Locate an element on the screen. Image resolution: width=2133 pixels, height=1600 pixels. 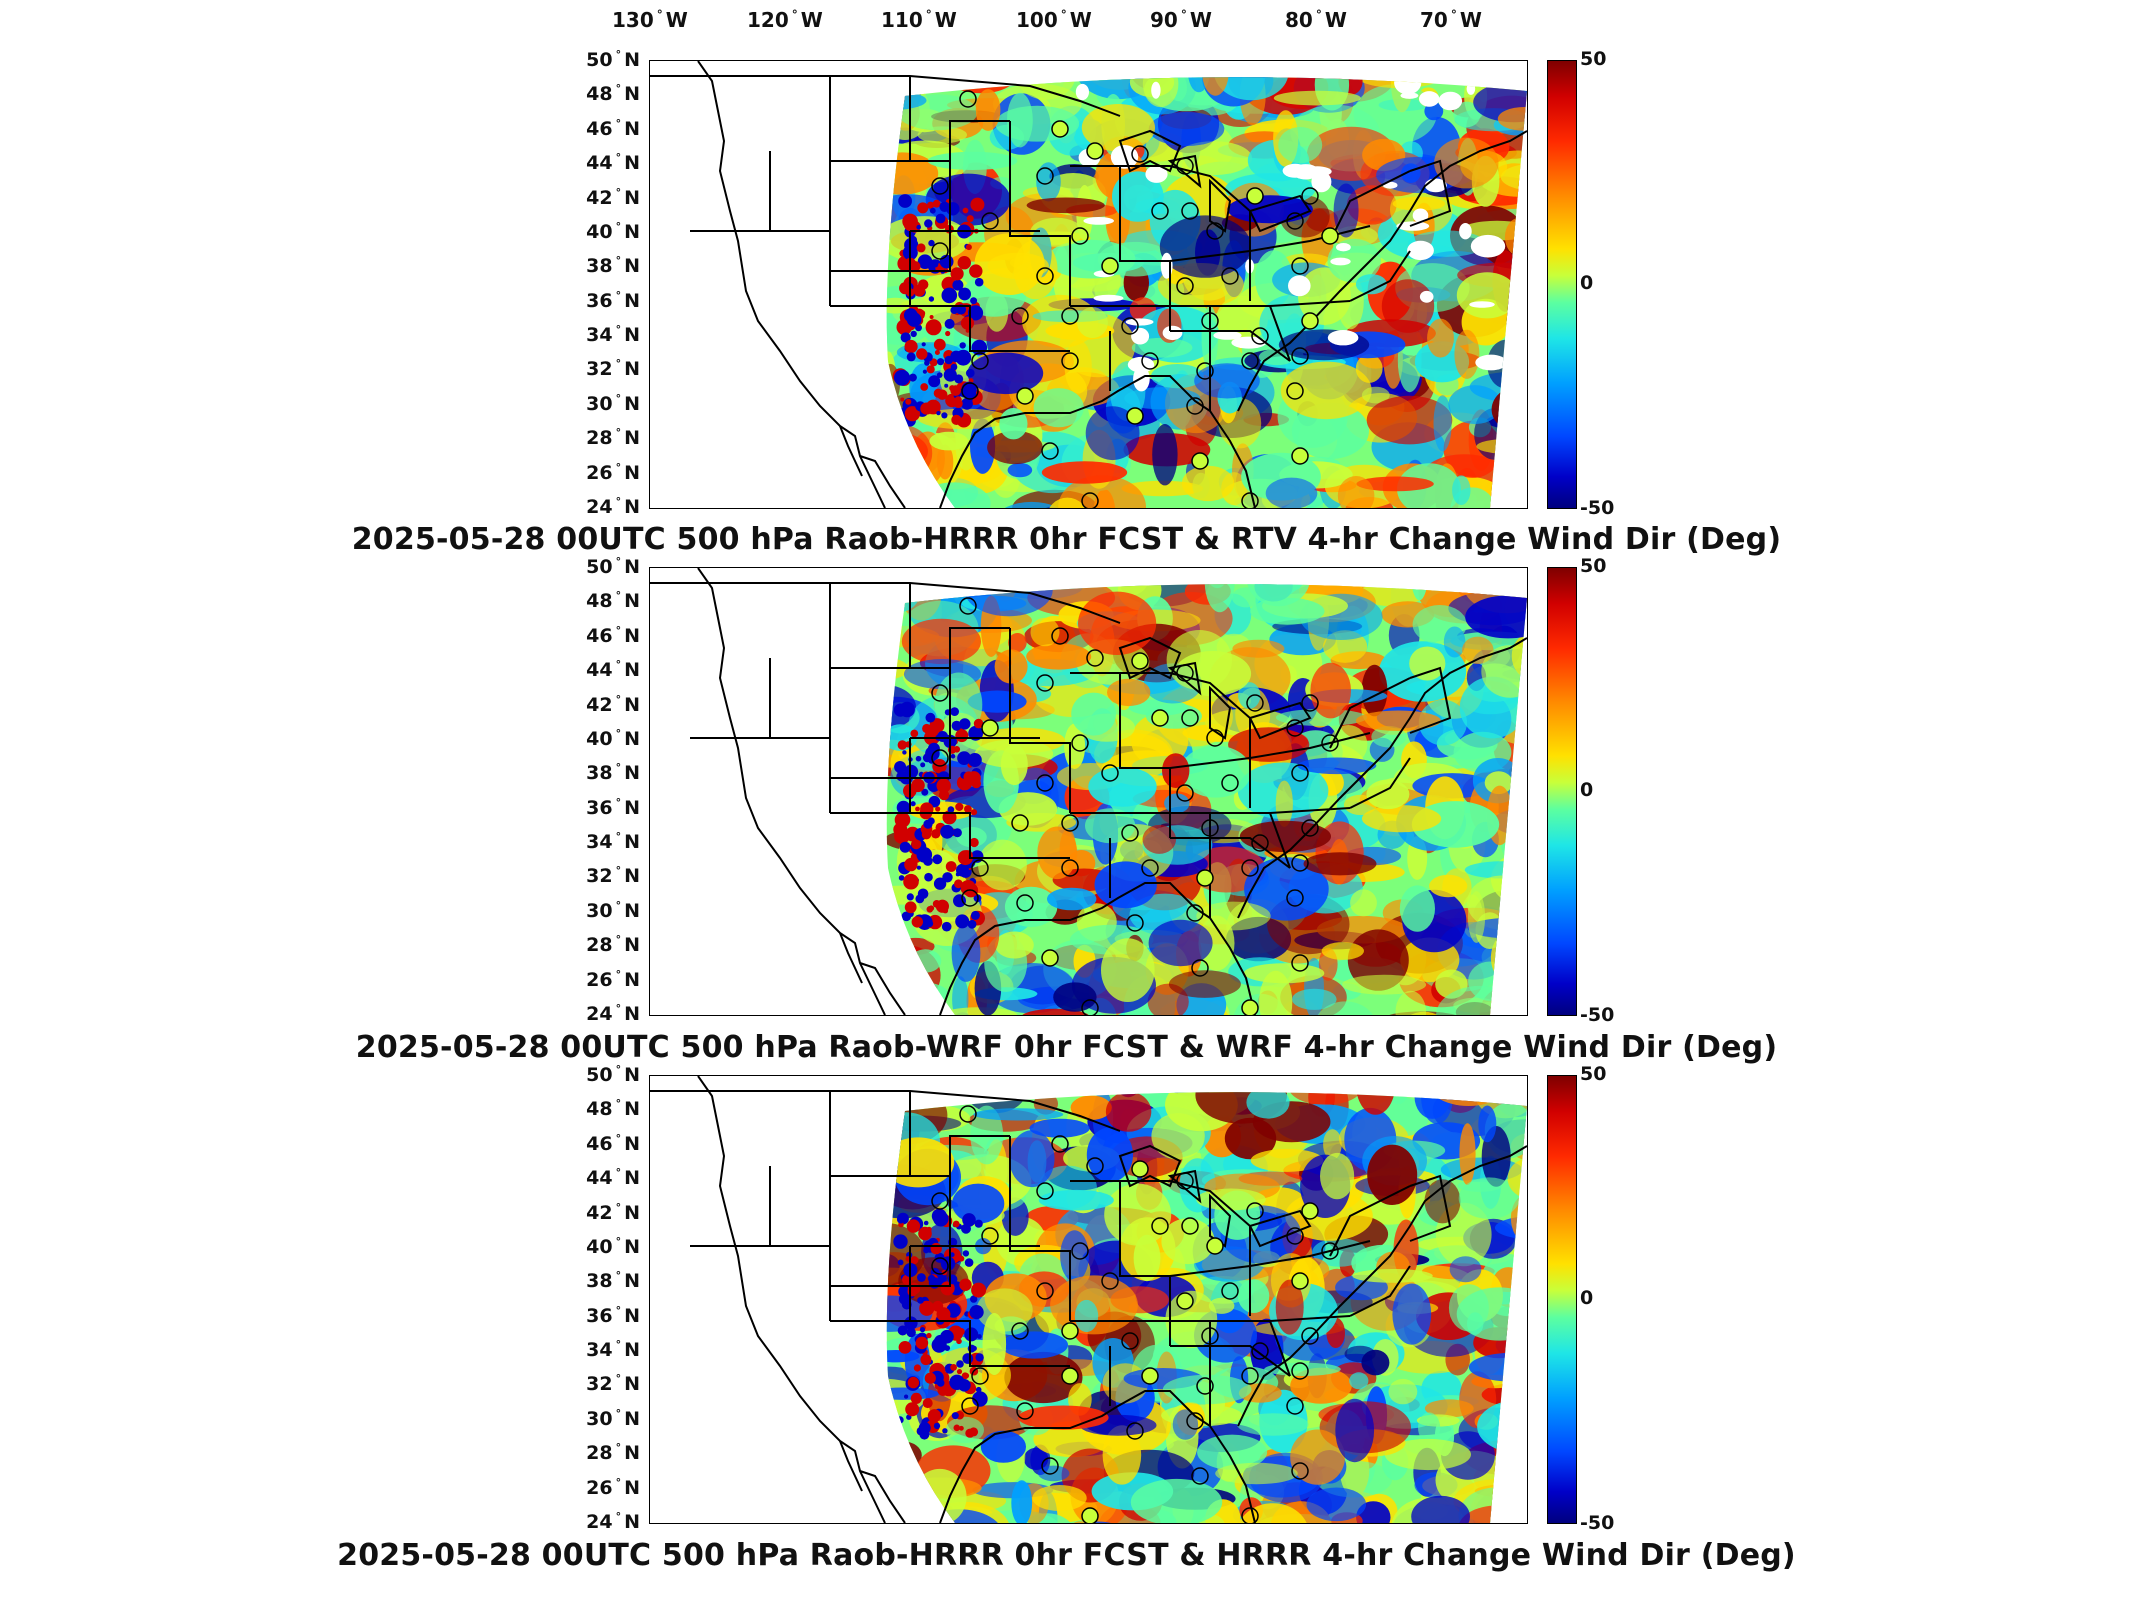
lat-tick-label: 38 ° N is located at coordinates (613, 266).